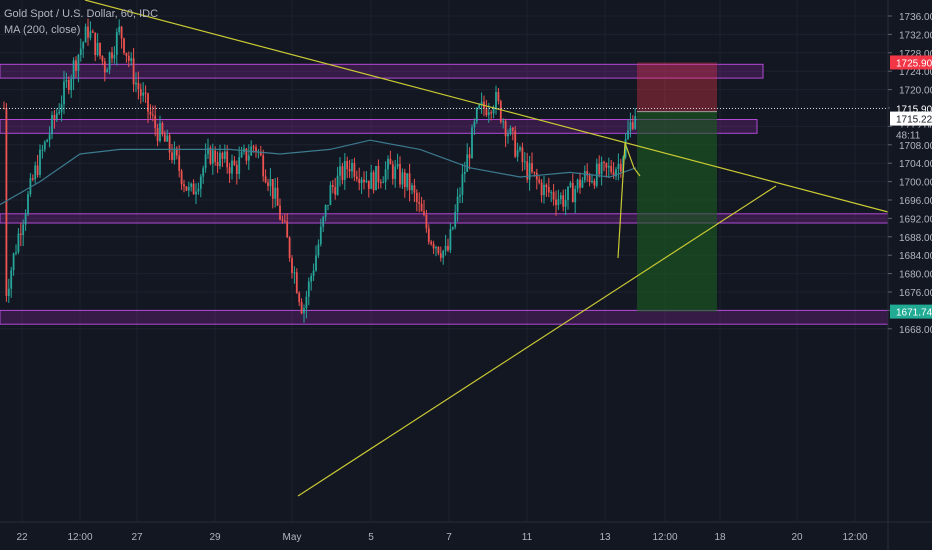 Image resolution: width=932 pixels, height=550 pixels. What do you see at coordinates (371, 537) in the screenshot?
I see `time-tick-label: 5` at bounding box center [371, 537].